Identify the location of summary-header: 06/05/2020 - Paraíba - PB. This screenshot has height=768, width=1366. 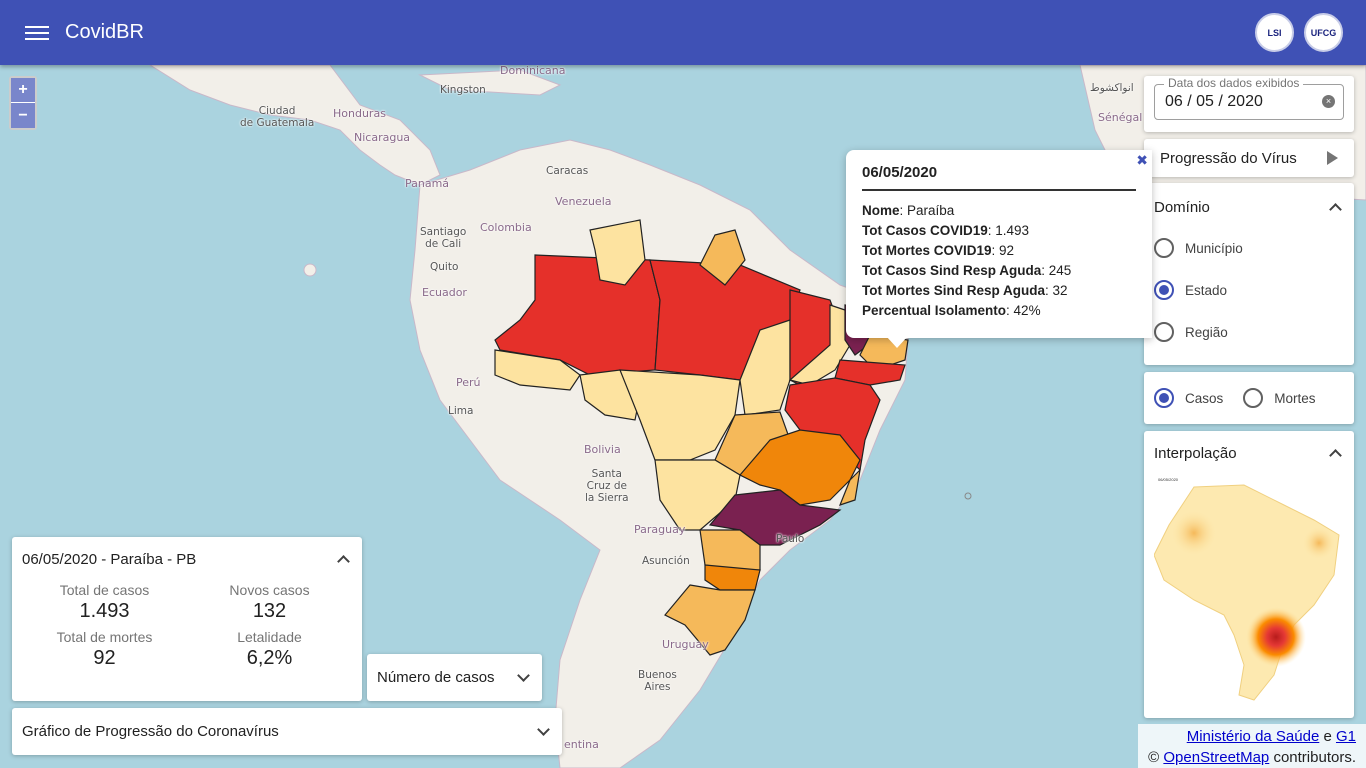
(187, 559).